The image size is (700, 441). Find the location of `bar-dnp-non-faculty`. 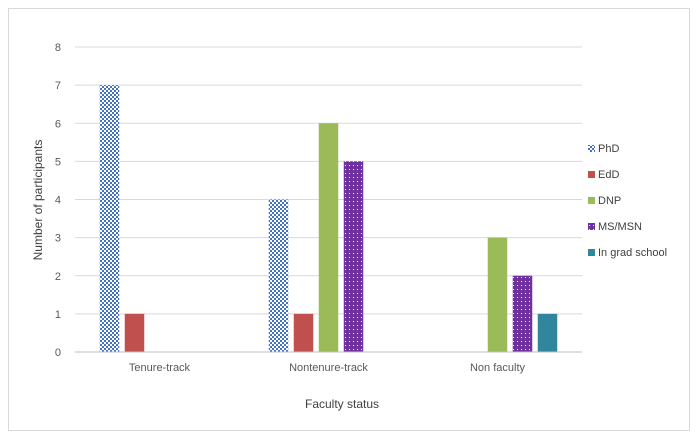

bar-dnp-non-faculty is located at coordinates (497, 294).